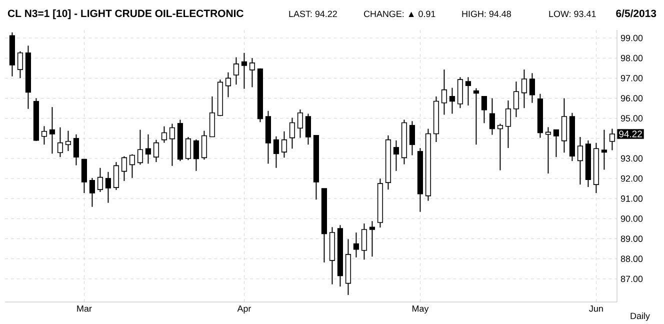 Image resolution: width=664 pixels, height=324 pixels. What do you see at coordinates (630, 134) in the screenshot?
I see `annotation: 94.22` at bounding box center [630, 134].